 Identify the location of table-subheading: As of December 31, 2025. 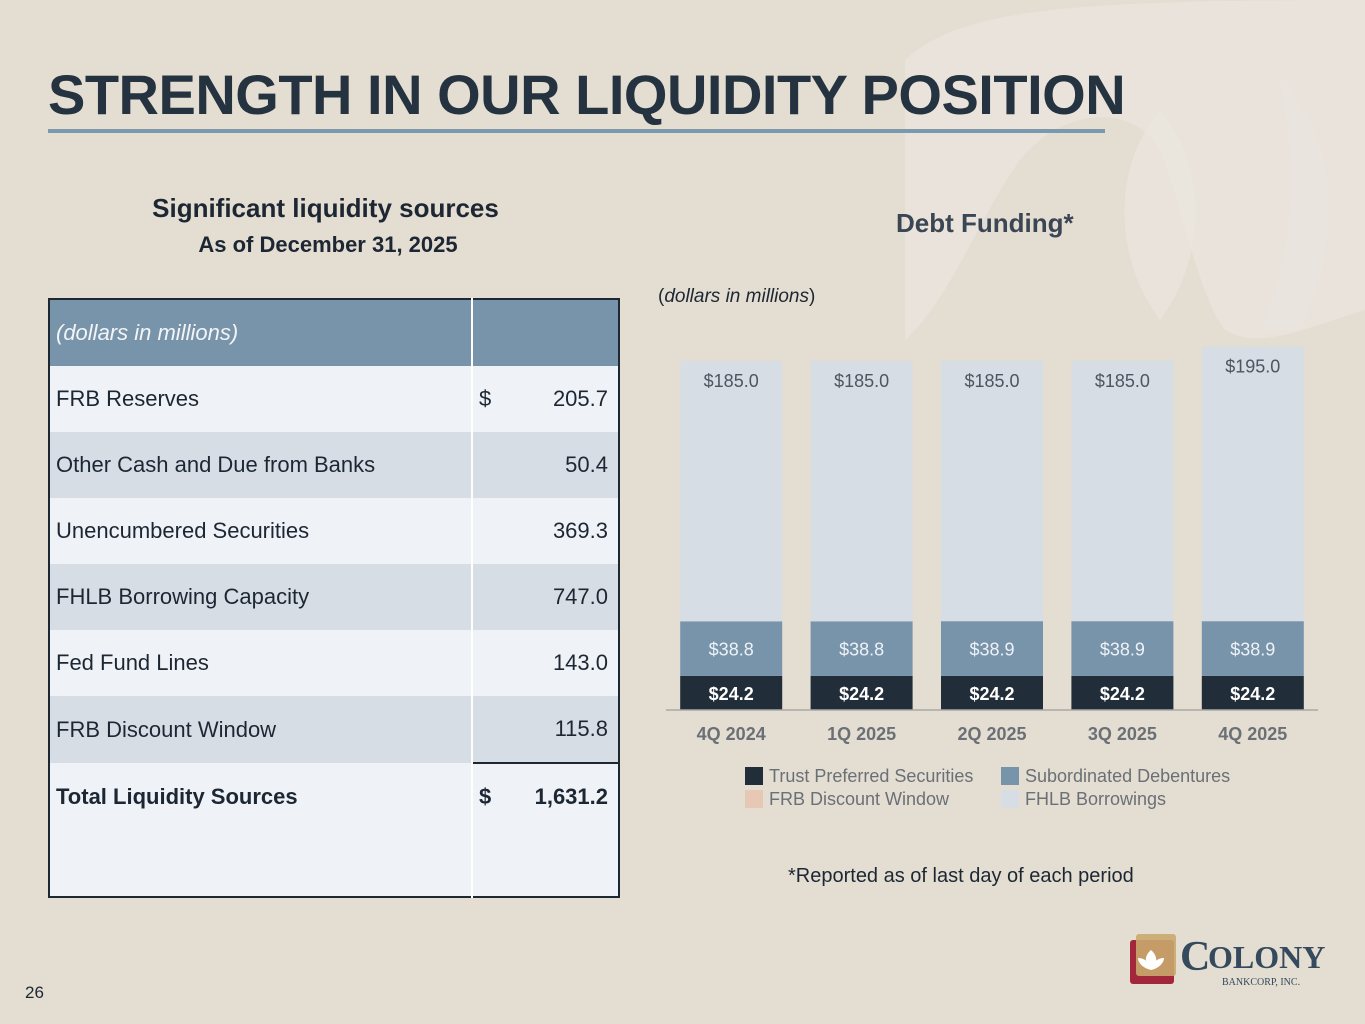
(328, 244).